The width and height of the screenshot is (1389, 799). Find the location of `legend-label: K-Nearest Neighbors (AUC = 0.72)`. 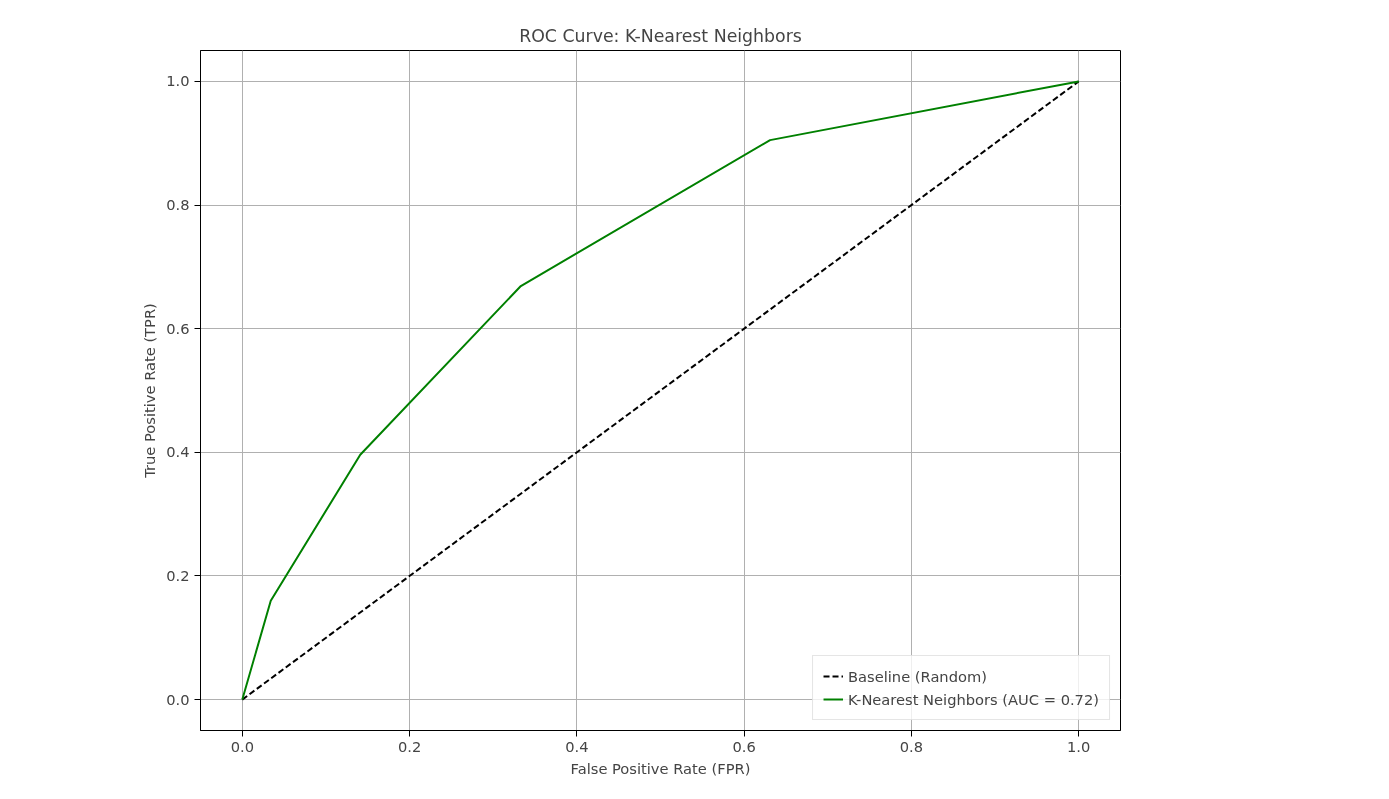

legend-label: K-Nearest Neighbors (AUC = 0.72) is located at coordinates (973, 699).